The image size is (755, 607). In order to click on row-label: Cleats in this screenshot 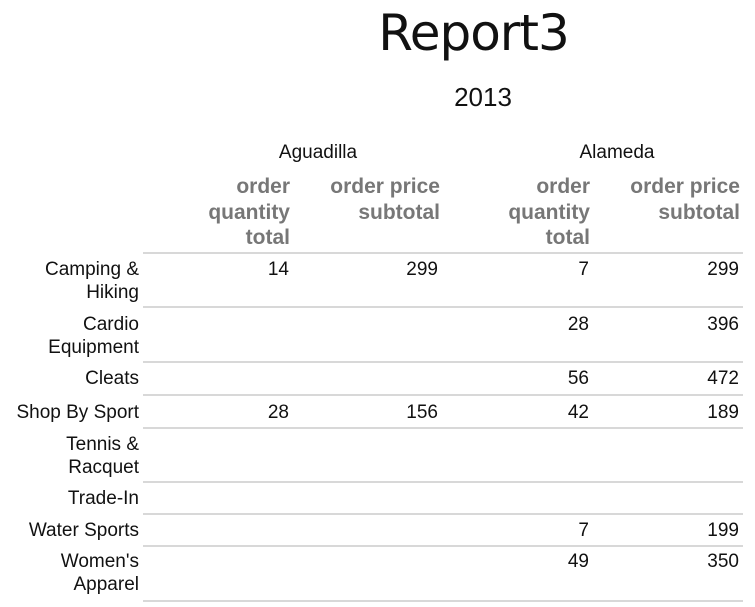, I will do `click(112, 378)`.